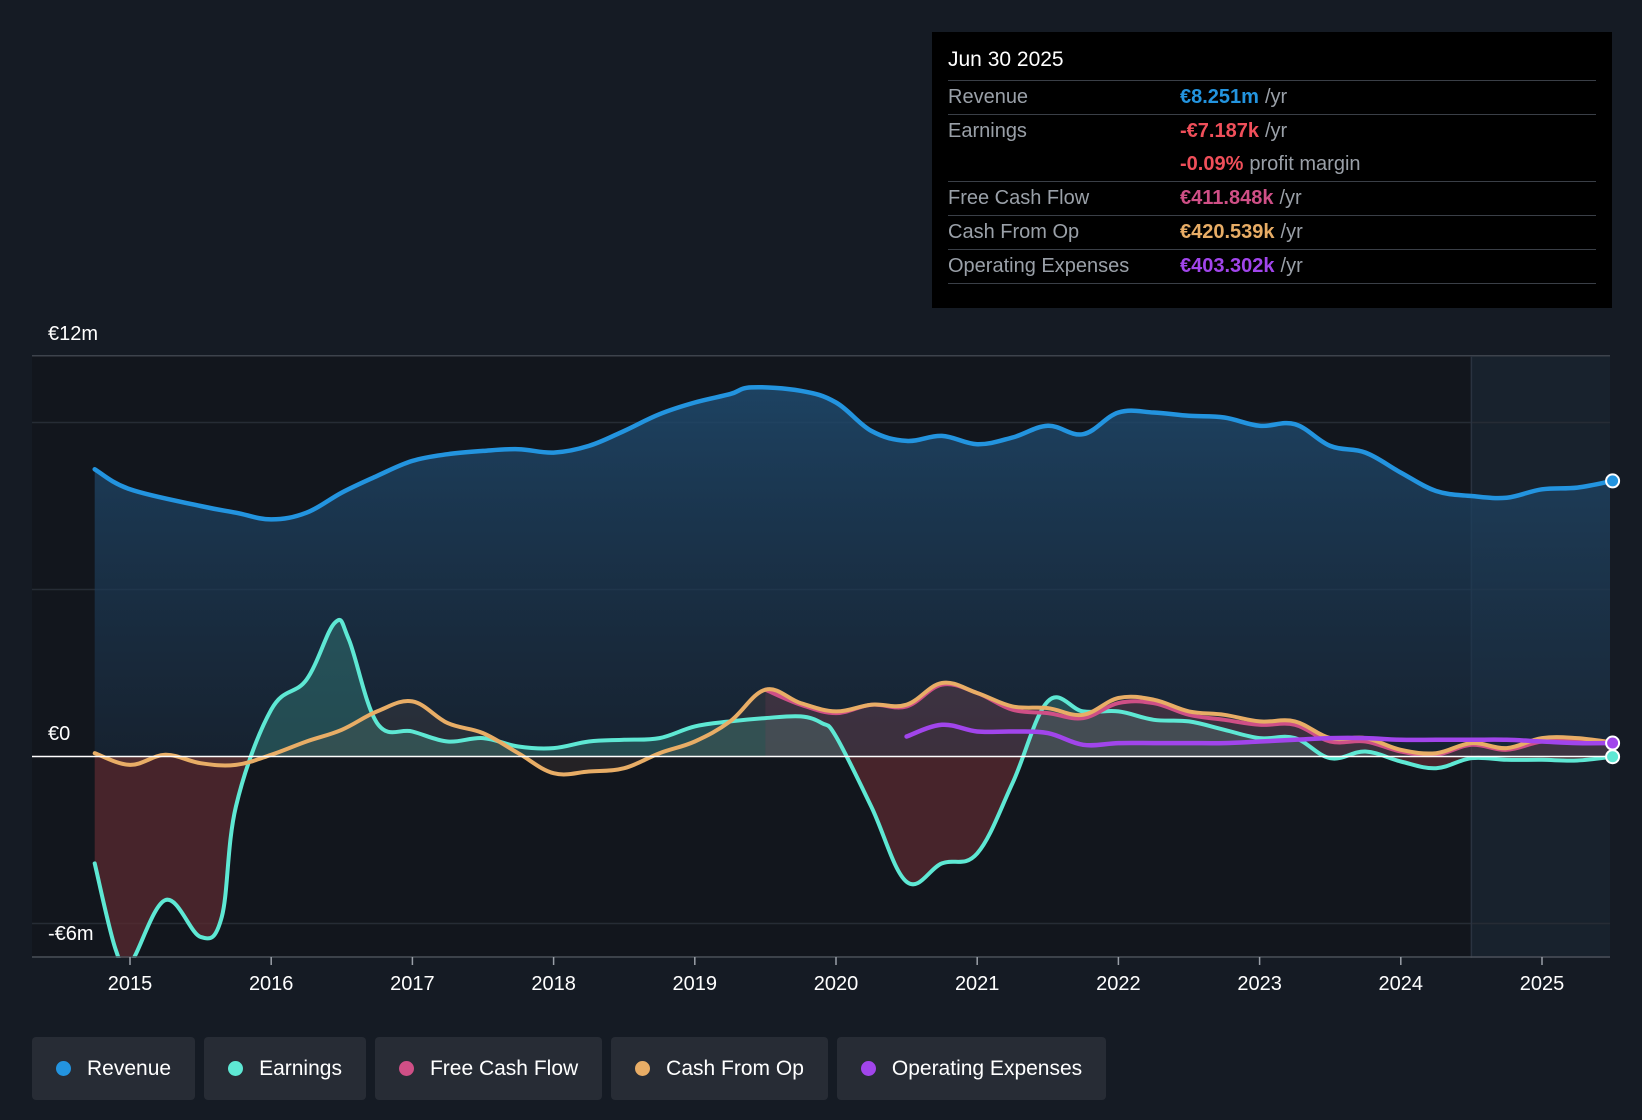 The image size is (1642, 1120). I want to click on legend-label: Operating Expenses, so click(987, 1068).